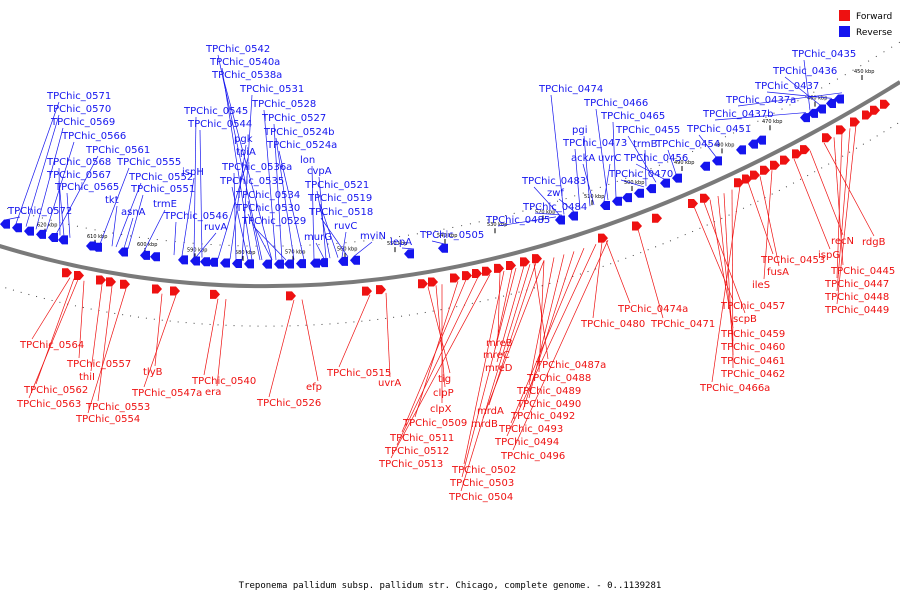 This screenshot has height=600, width=900. I want to click on forward-gene-label: ispG, so click(829, 255).